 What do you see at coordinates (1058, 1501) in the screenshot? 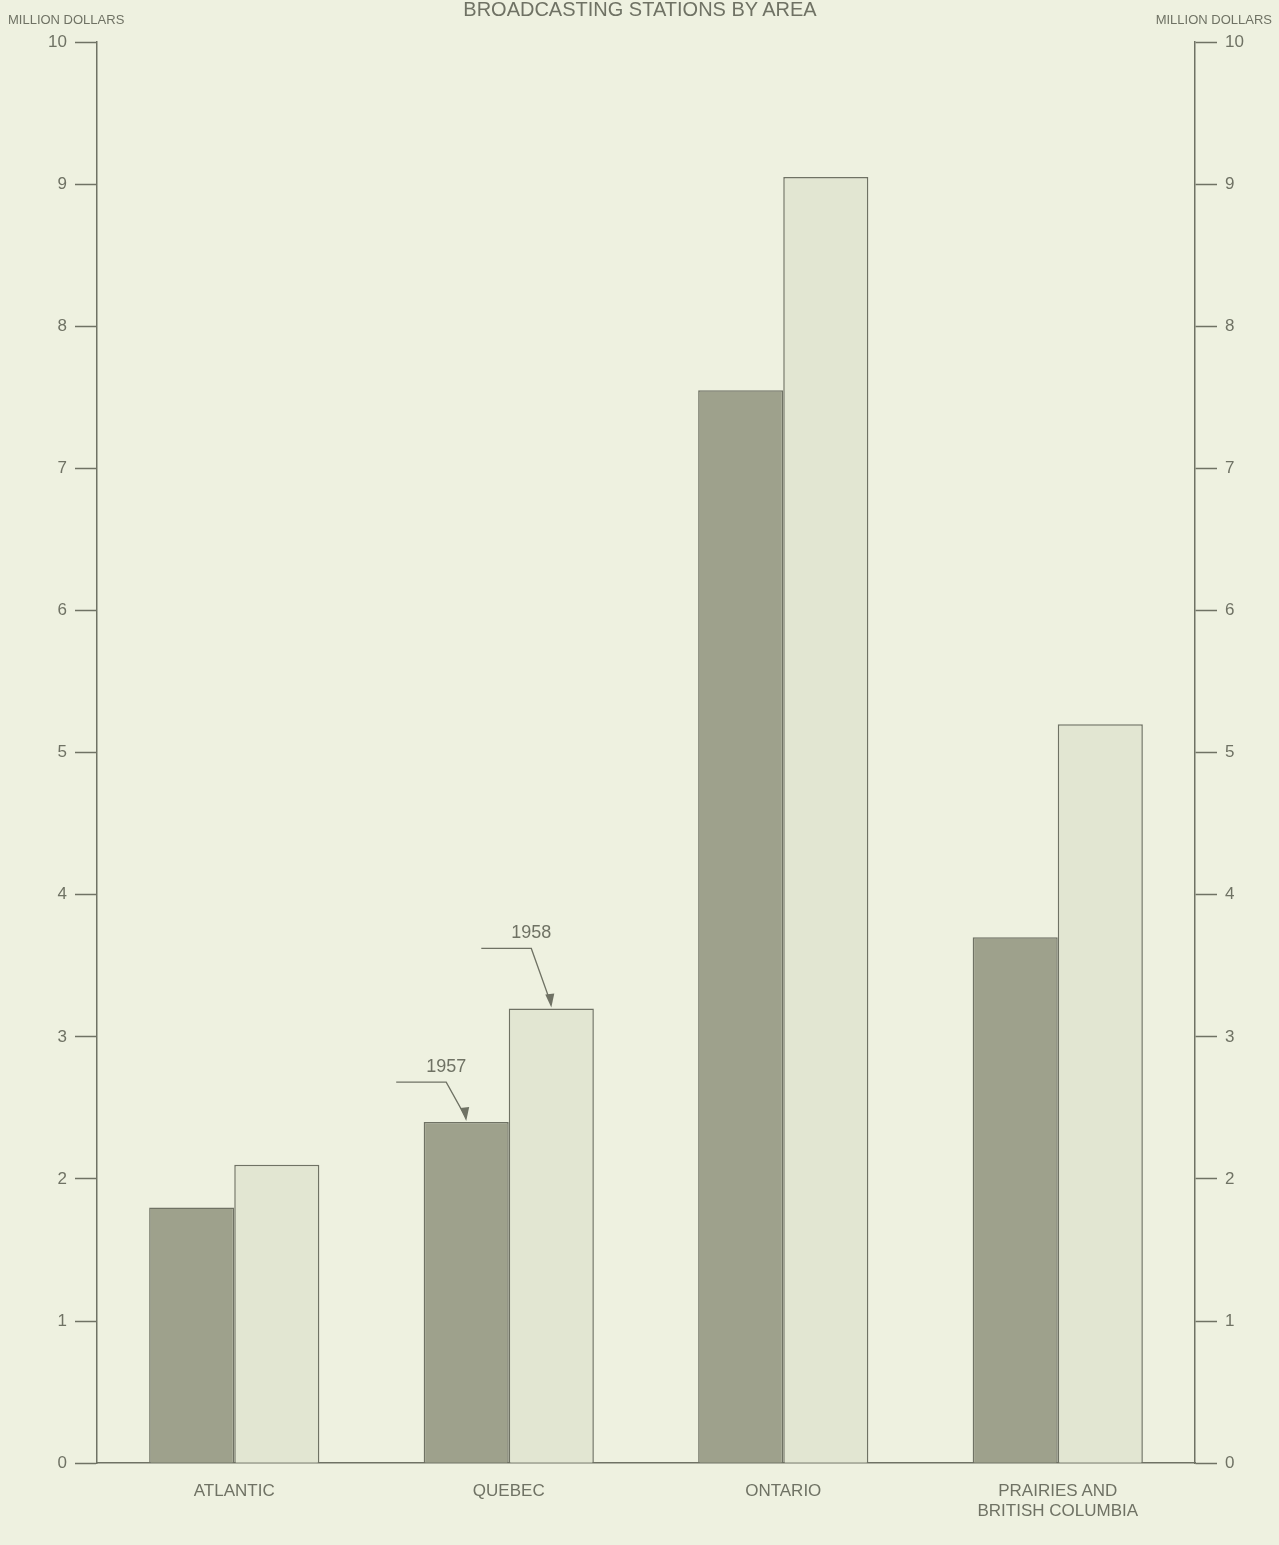
I see `x-tick-label: PRAIRIES AND BRITISH COLUMBIA` at bounding box center [1058, 1501].